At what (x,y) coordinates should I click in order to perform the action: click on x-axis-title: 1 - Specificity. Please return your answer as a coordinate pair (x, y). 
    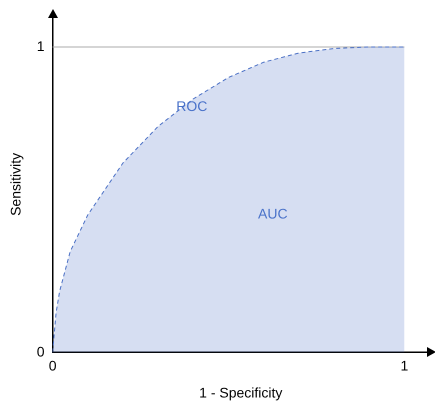
    Looking at the image, I should click on (240, 392).